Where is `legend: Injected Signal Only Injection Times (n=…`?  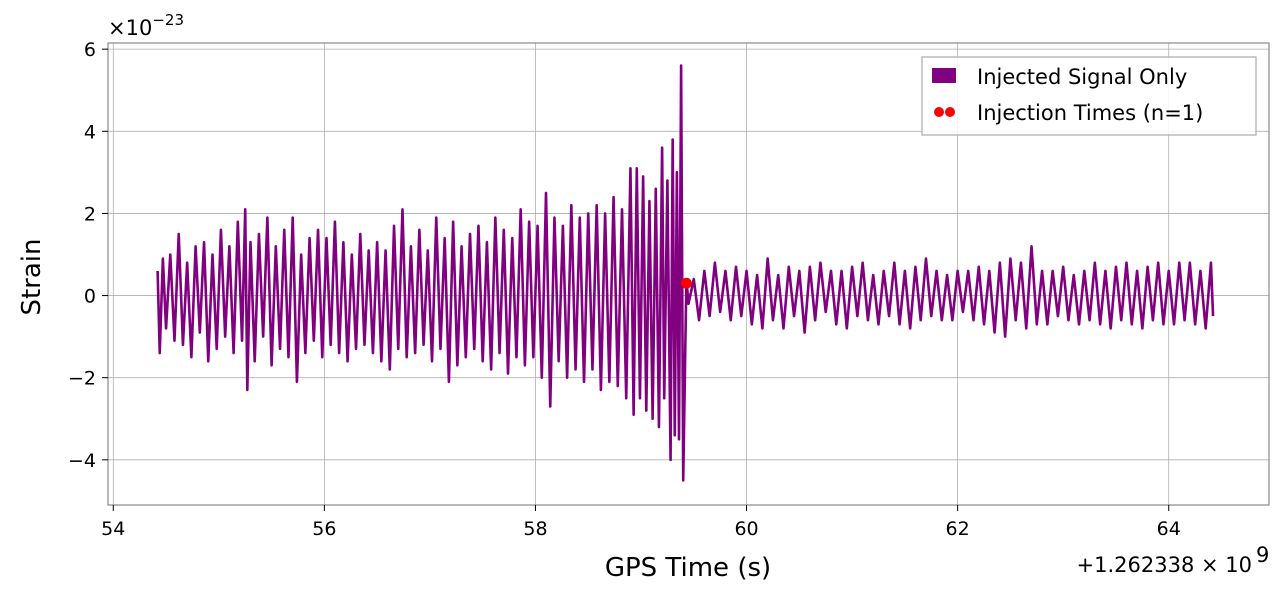 legend: Injected Signal Only Injection Times (n=… is located at coordinates (1089, 96).